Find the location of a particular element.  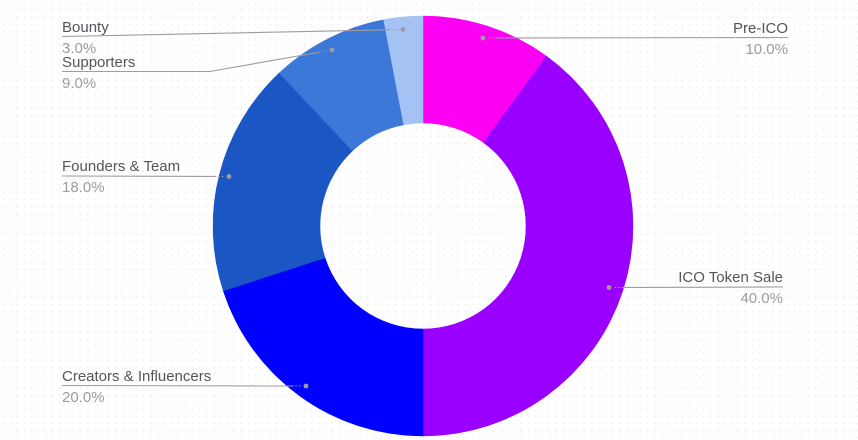

leader-line-bounty is located at coordinates (225, 33).